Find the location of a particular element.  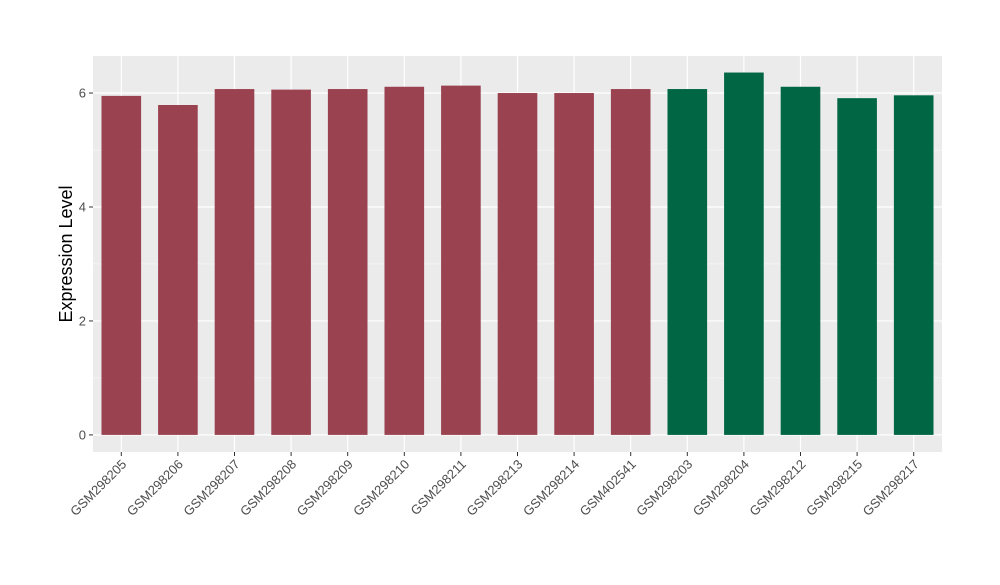

bar-GSM298212 is located at coordinates (800, 260).